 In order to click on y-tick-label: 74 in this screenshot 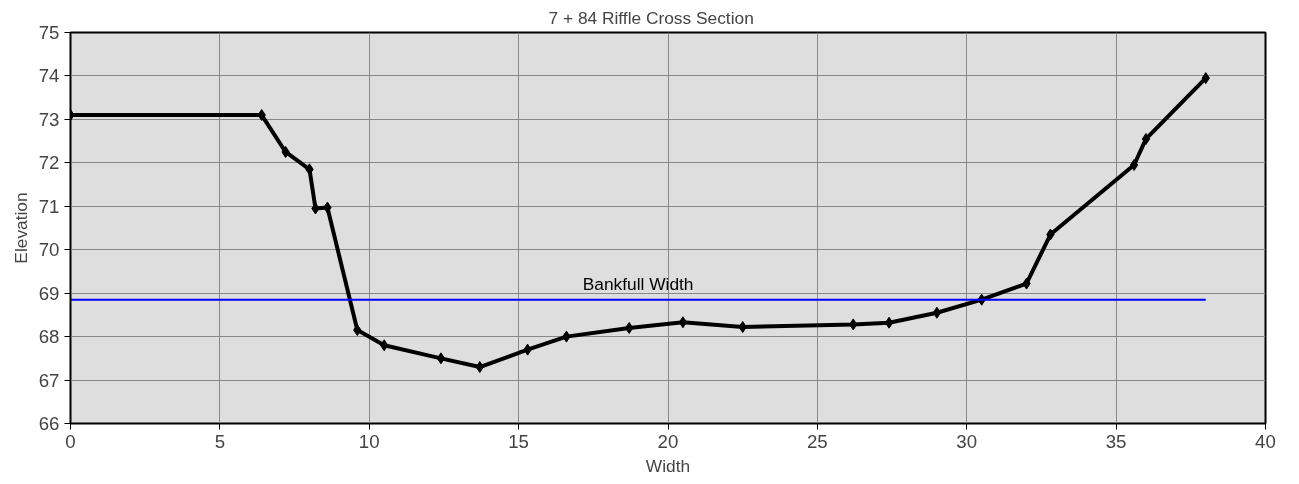, I will do `click(49, 76)`.